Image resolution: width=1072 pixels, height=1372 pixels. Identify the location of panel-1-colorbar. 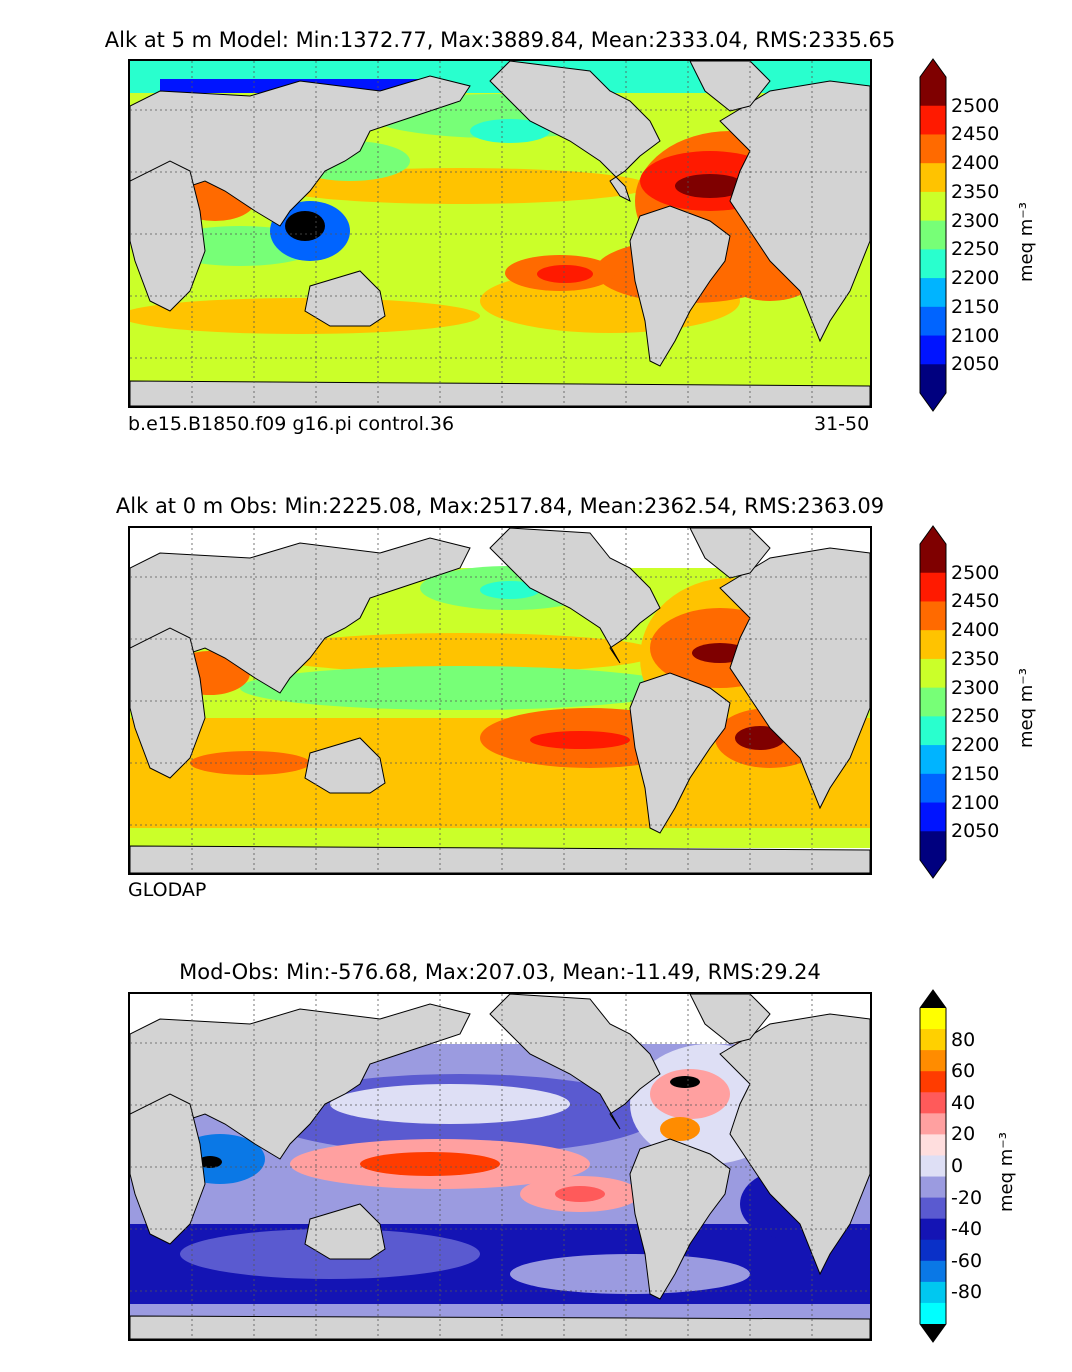
(948, 235).